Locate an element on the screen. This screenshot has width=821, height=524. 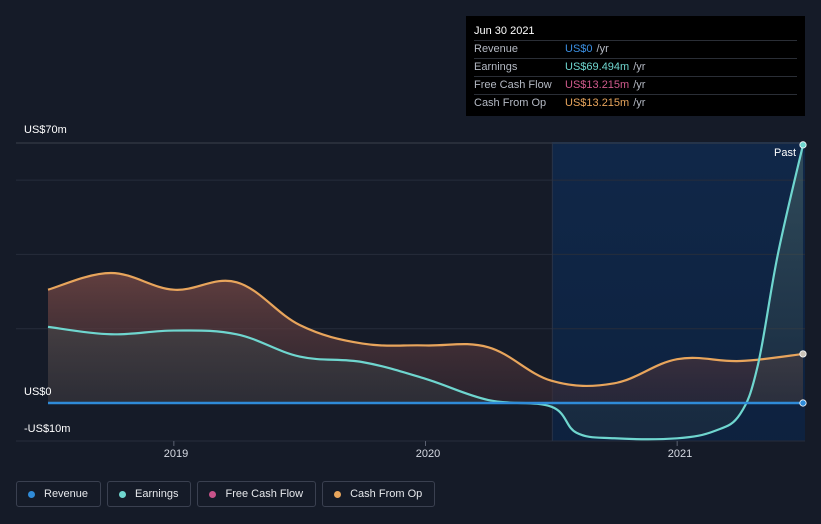
tooltip-label: Revenue is located at coordinates (496, 49).